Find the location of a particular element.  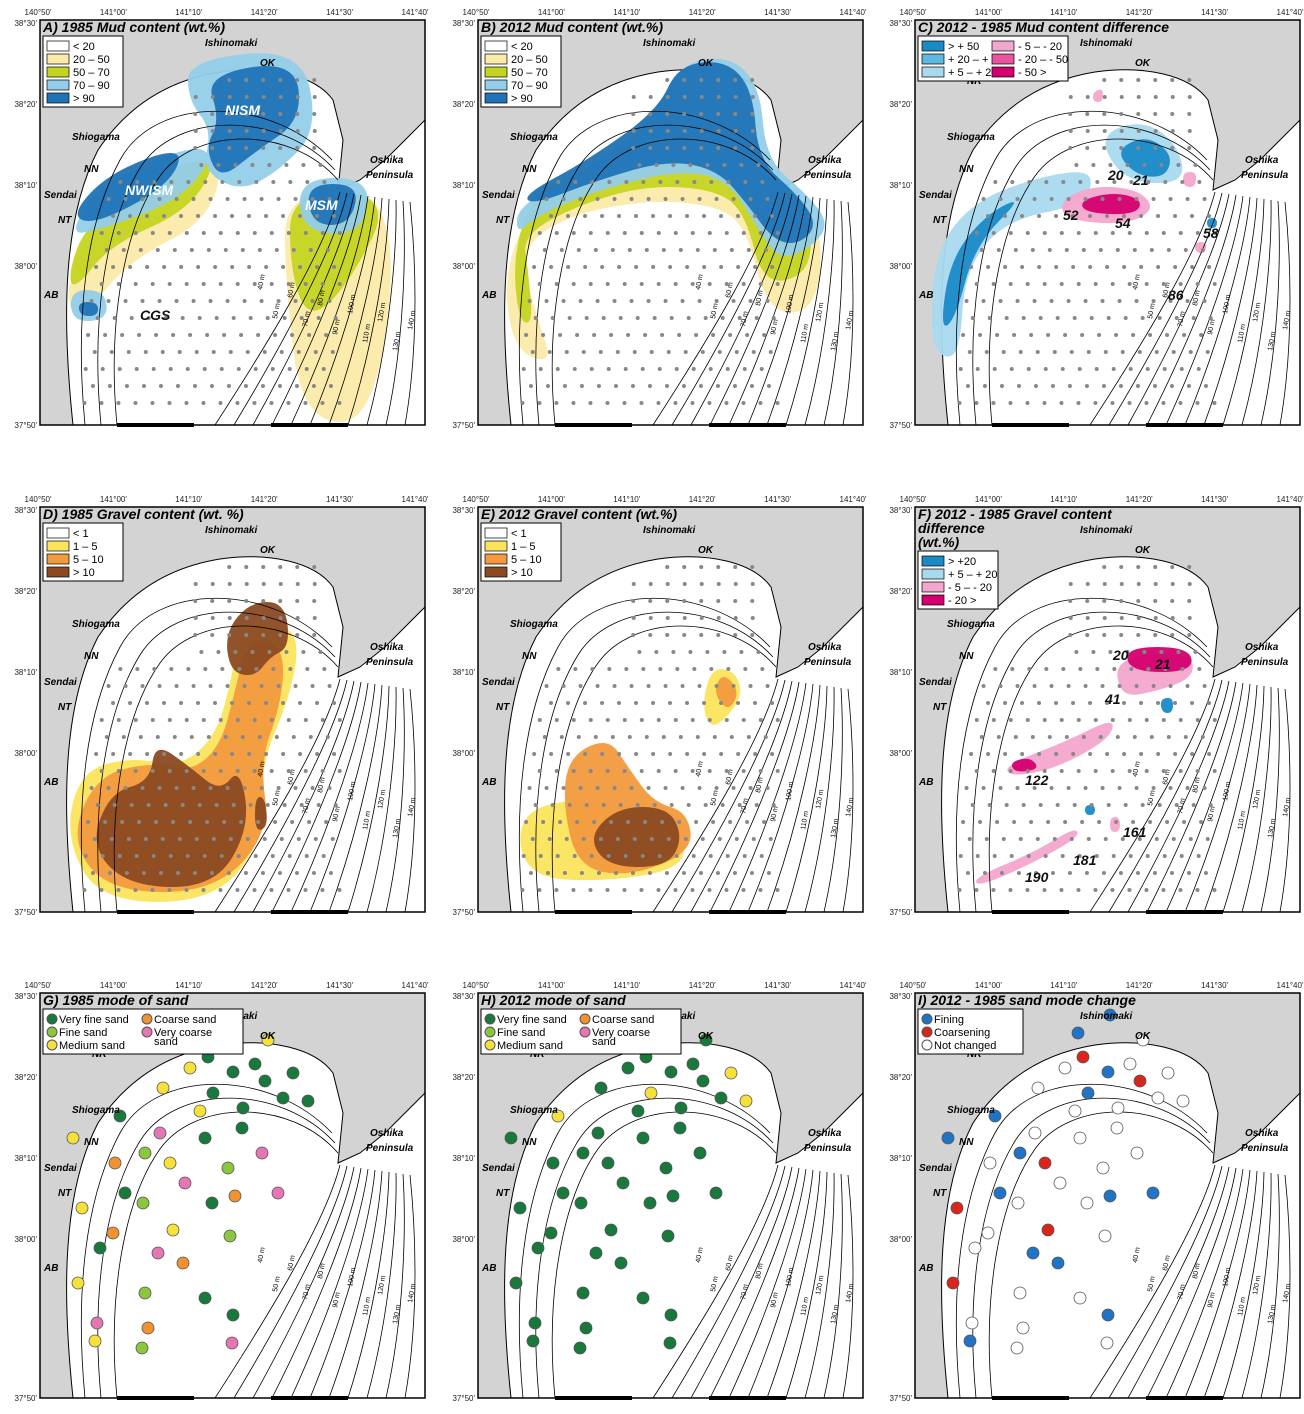

depth-label: 100 m is located at coordinates (1227, 1277).